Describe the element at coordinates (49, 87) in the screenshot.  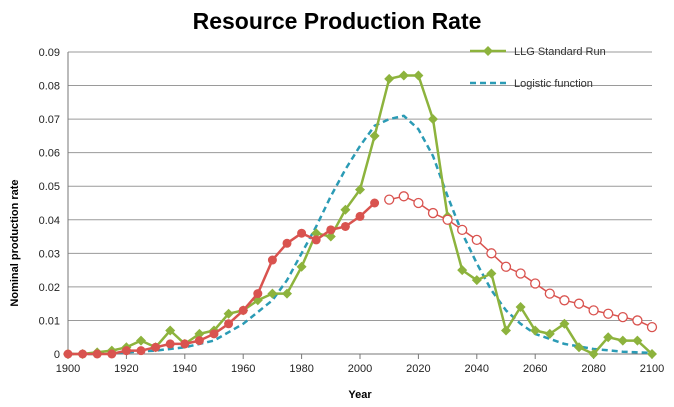
I see `y-tick-label: 0.08` at that location.